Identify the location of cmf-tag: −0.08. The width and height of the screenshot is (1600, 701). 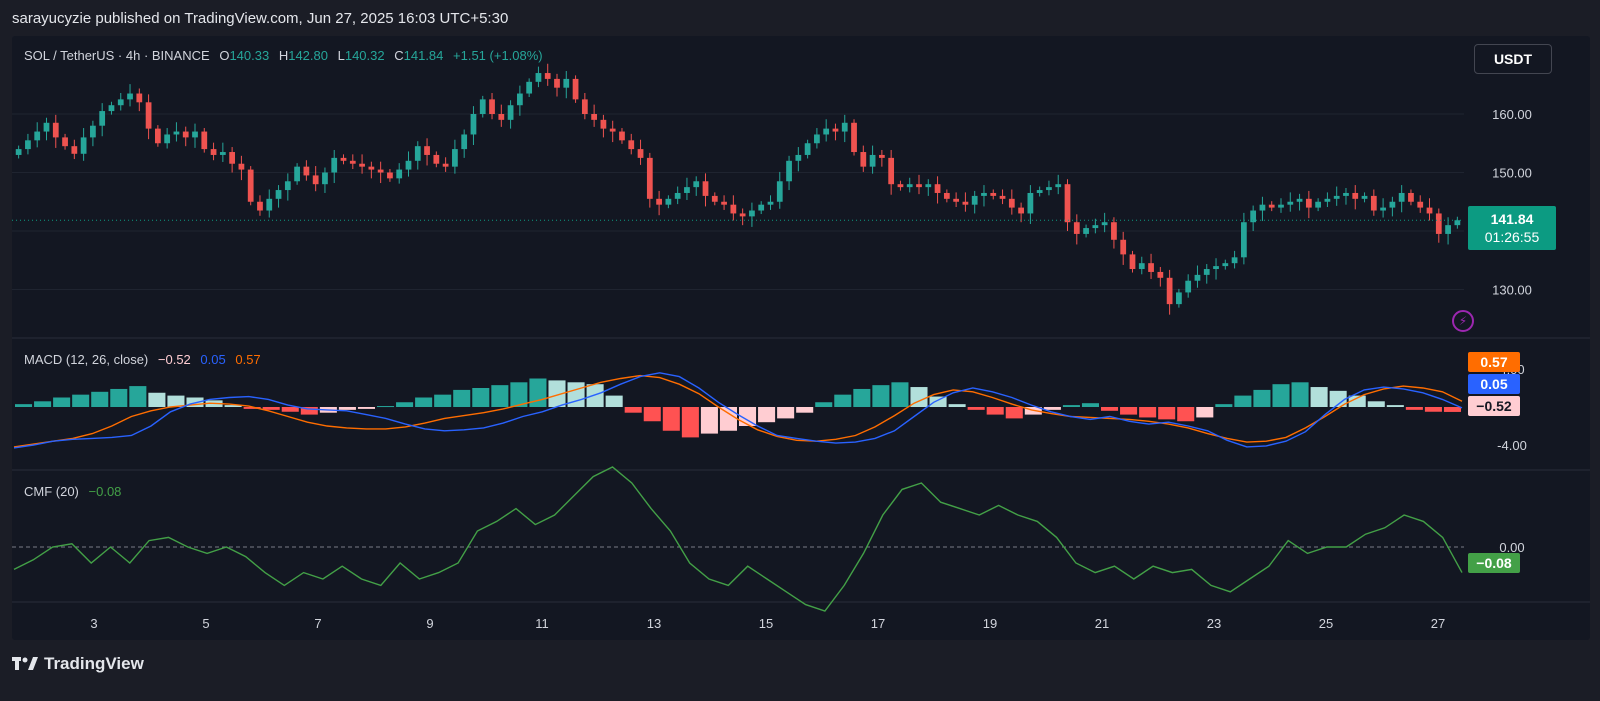
(1494, 563).